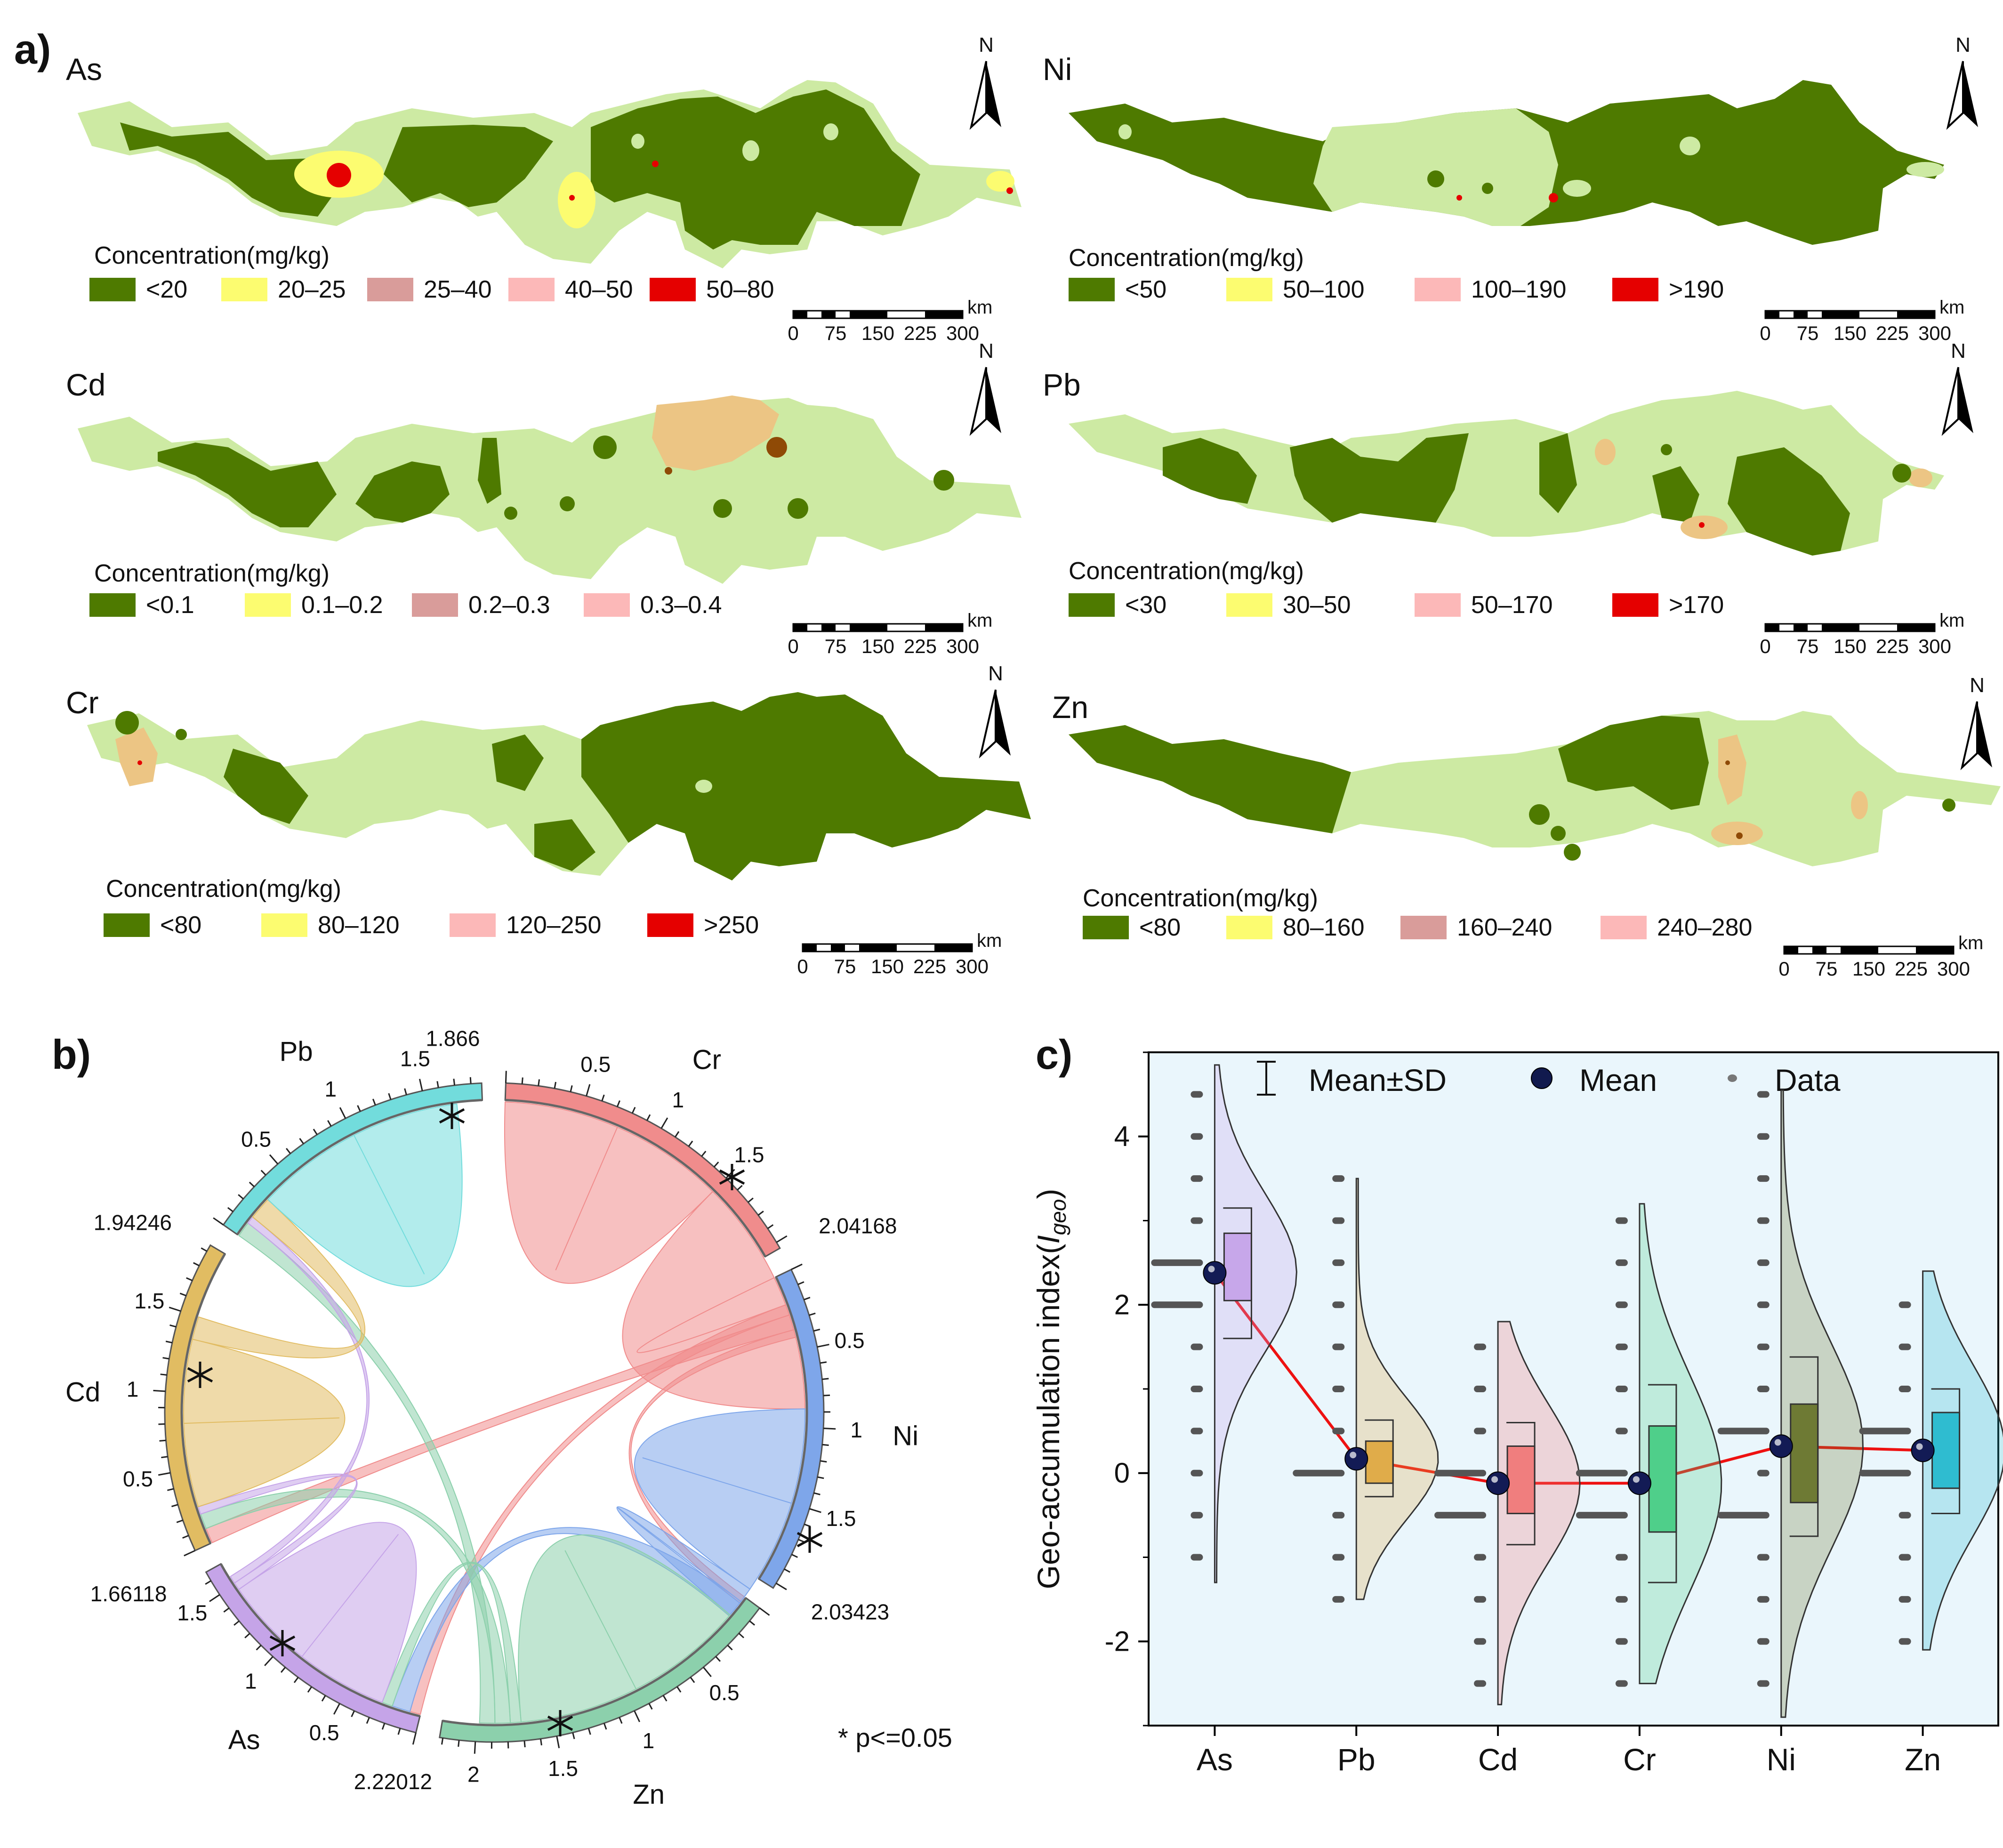  I want to click on scale-unit: km, so click(1951, 307).